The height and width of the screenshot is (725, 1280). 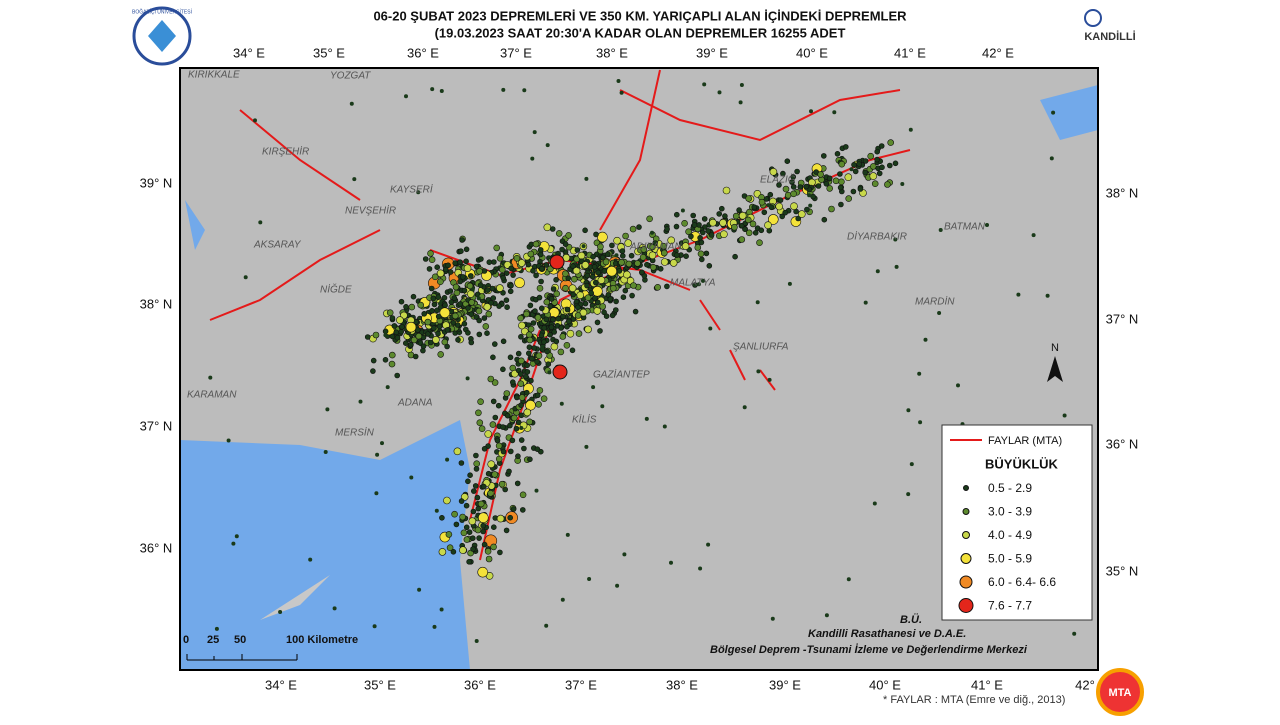 What do you see at coordinates (1093, 18) in the screenshot?
I see `kandilli-logo` at bounding box center [1093, 18].